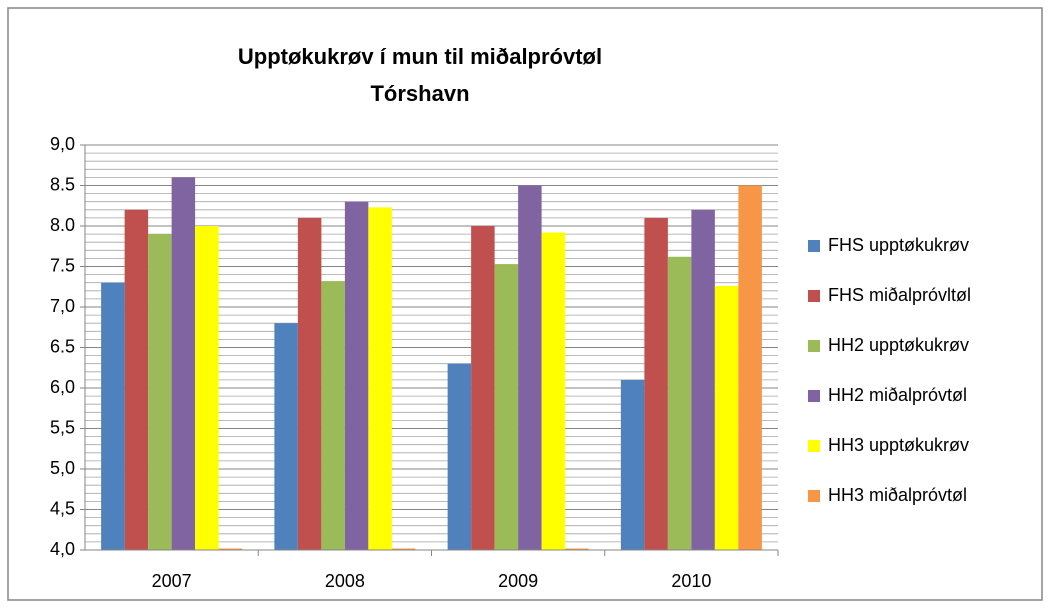 Image resolution: width=1051 pixels, height=613 pixels. I want to click on x-tick-label: 2008, so click(345, 581).